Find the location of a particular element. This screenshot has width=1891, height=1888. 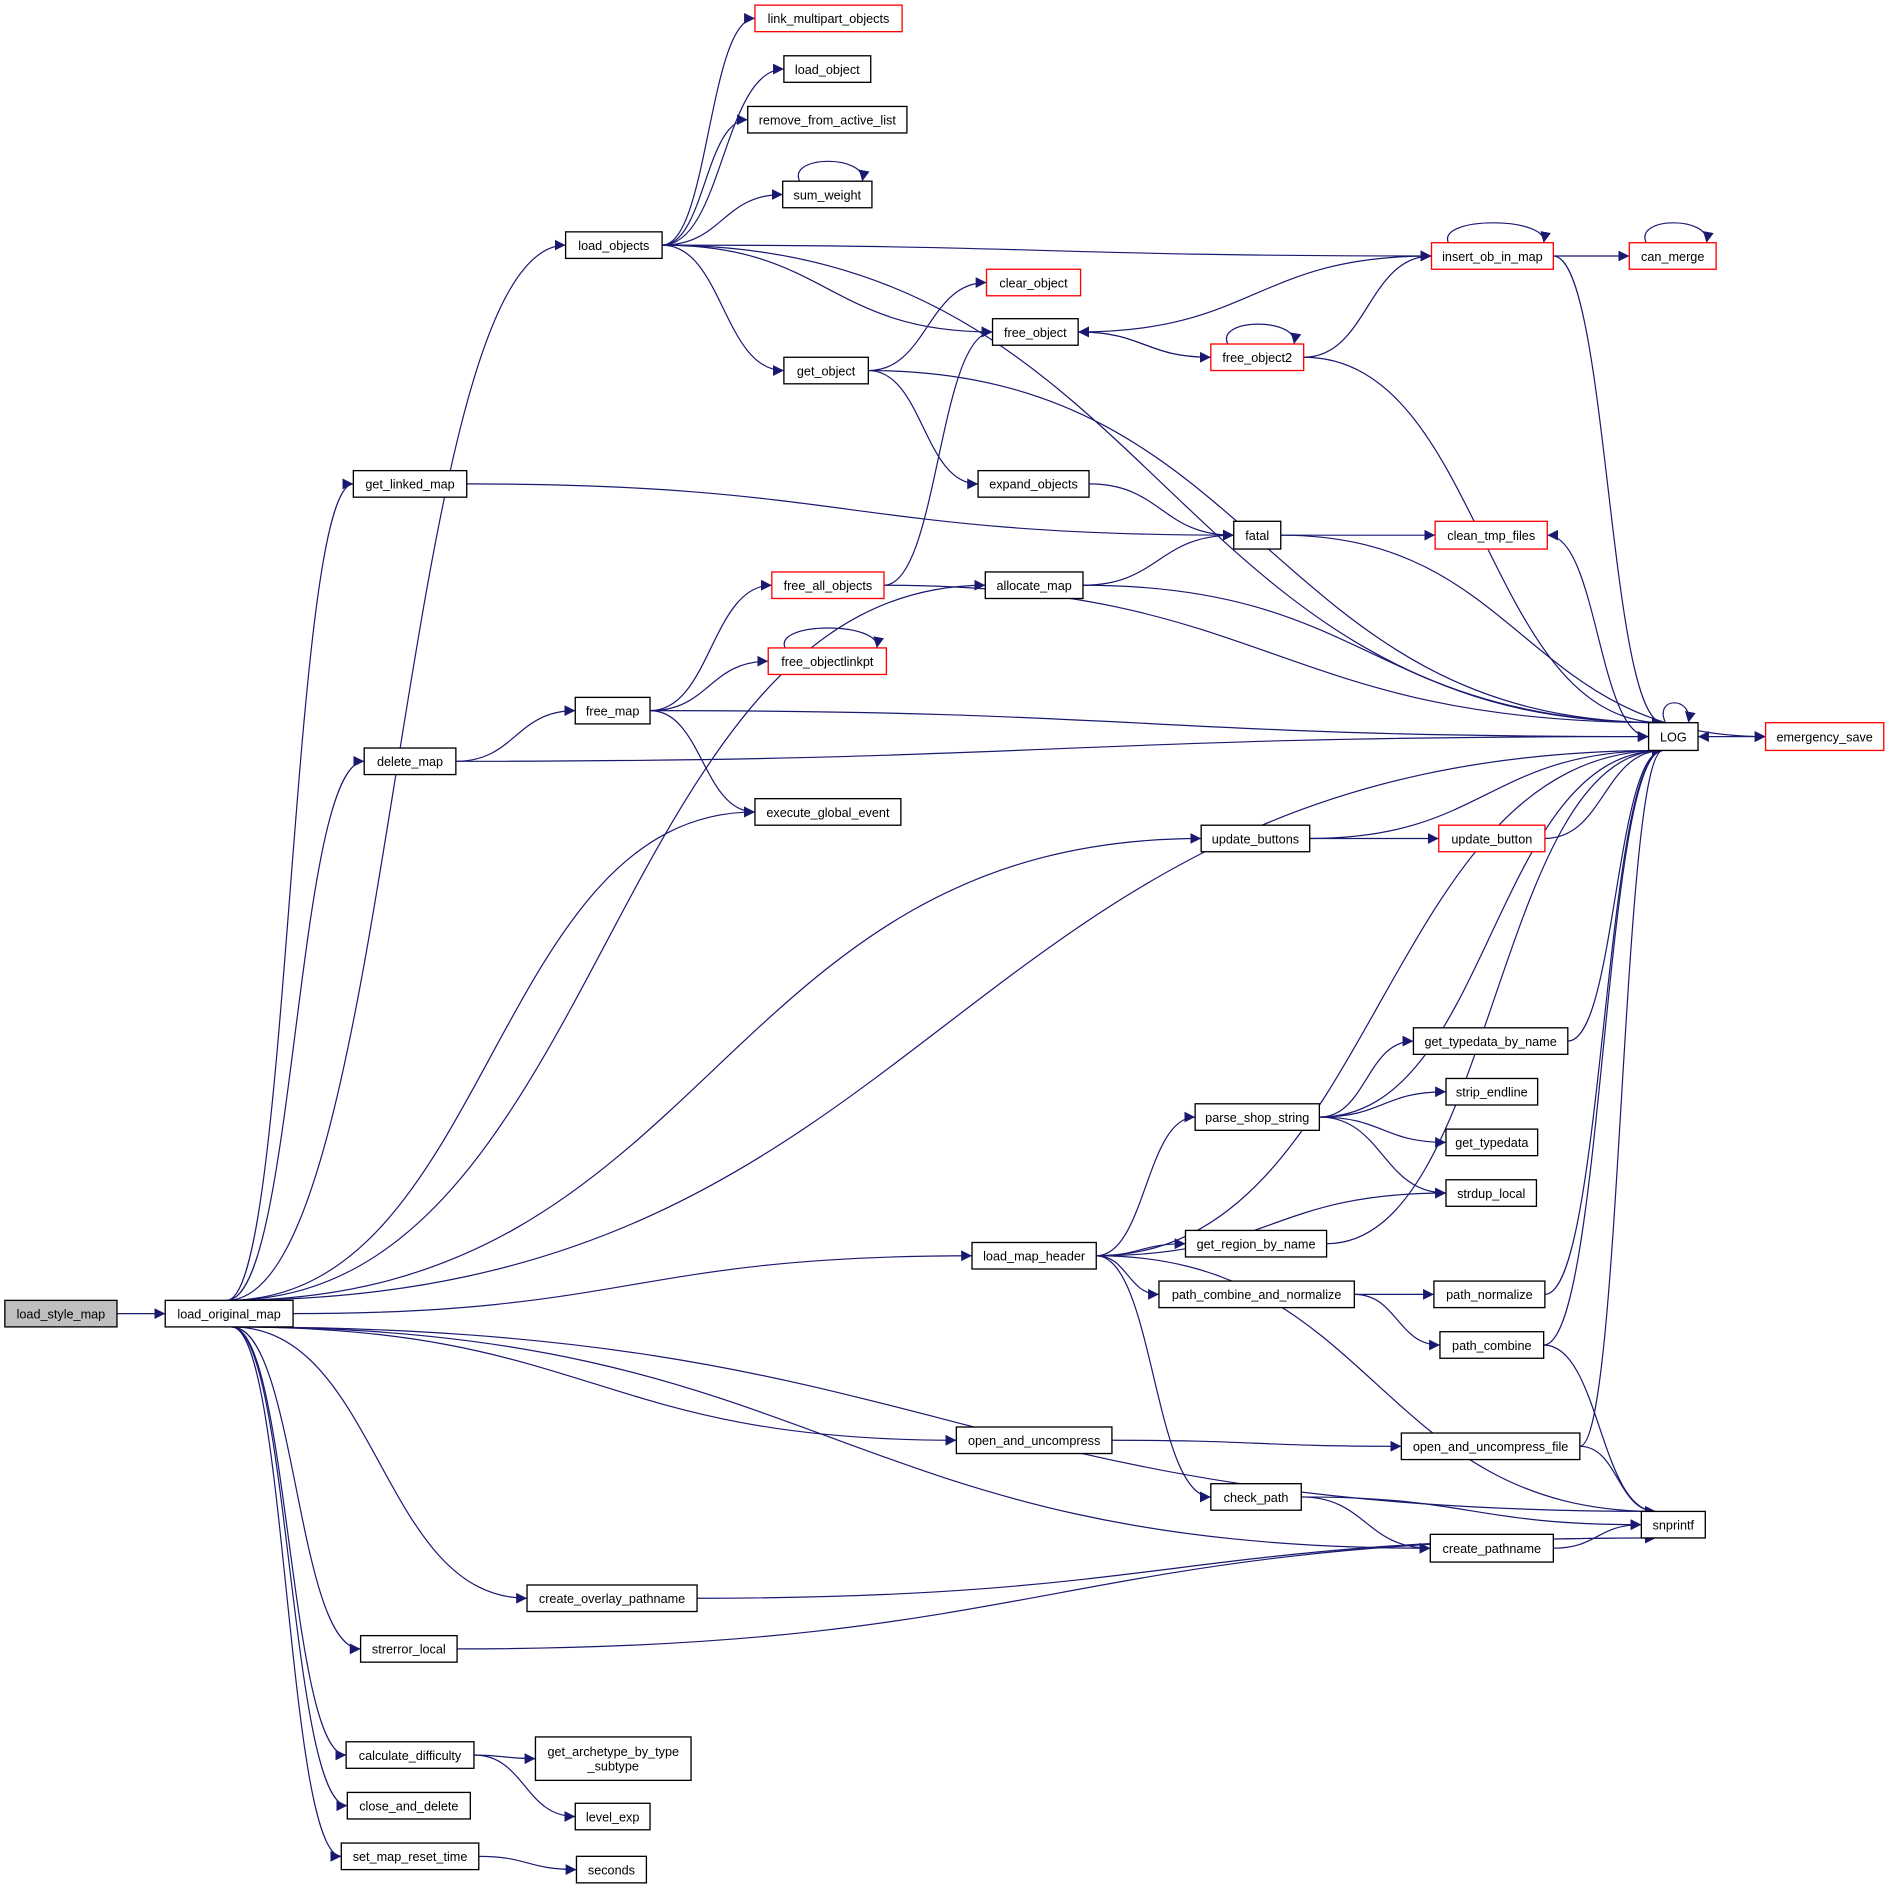

node-strerror-local: strerror_local is located at coordinates (408, 1648).